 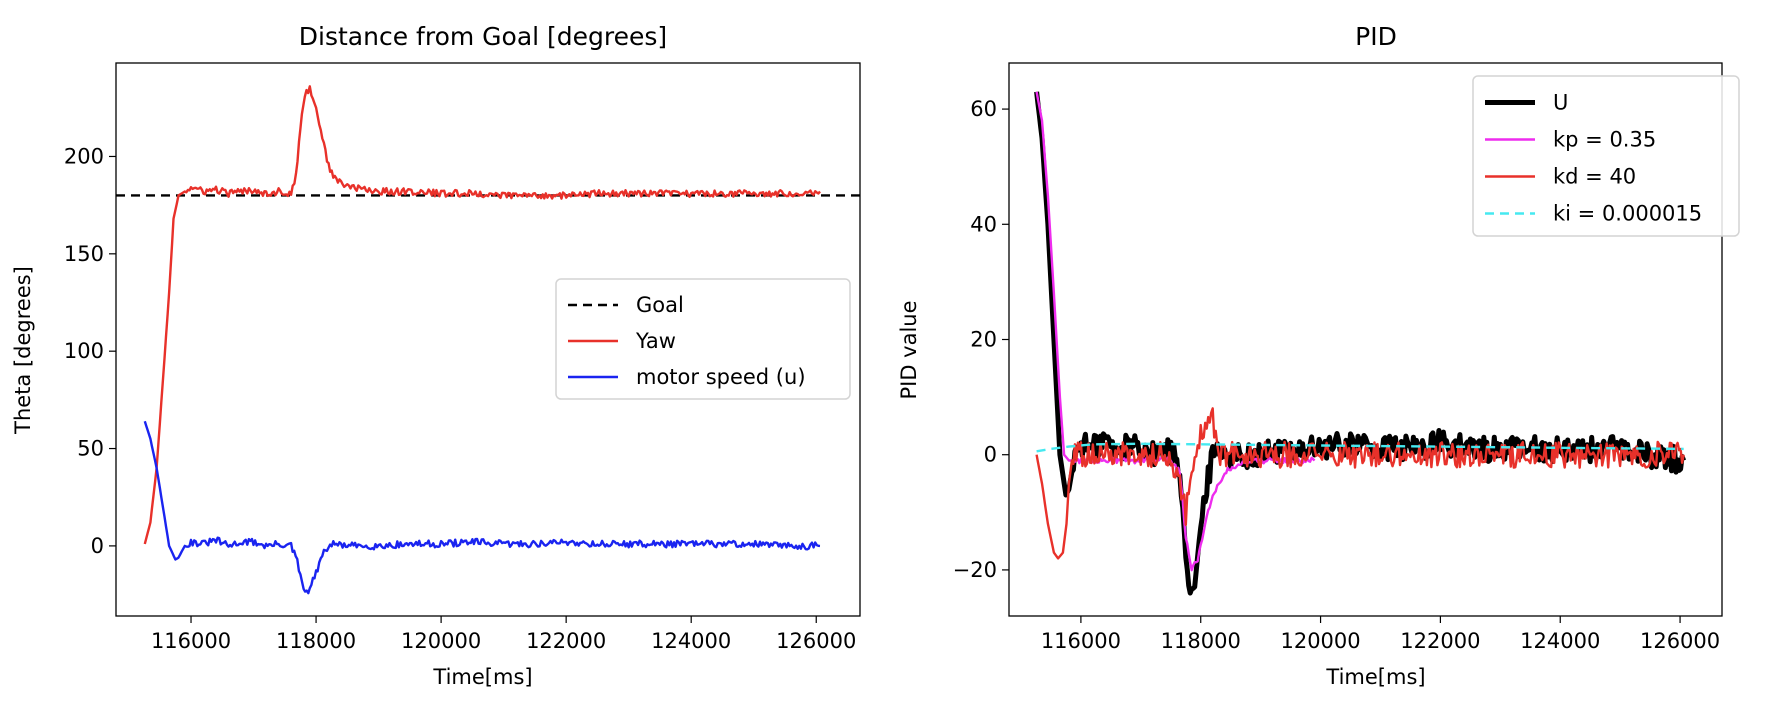 I want to click on distance-chart-xtick-label: 116000, so click(x=191, y=641).